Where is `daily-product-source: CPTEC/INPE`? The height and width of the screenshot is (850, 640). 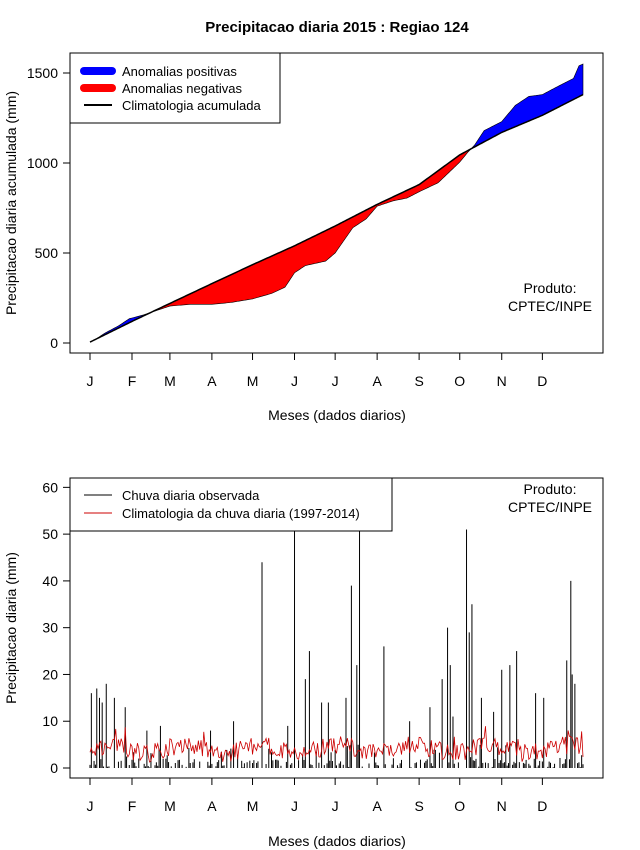 daily-product-source: CPTEC/INPE is located at coordinates (550, 507).